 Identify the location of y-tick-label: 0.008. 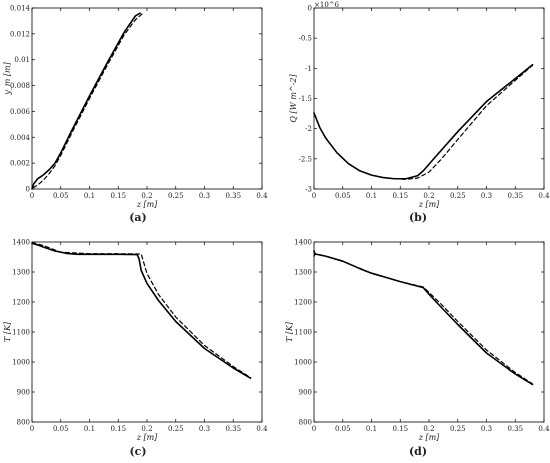
(20, 86).